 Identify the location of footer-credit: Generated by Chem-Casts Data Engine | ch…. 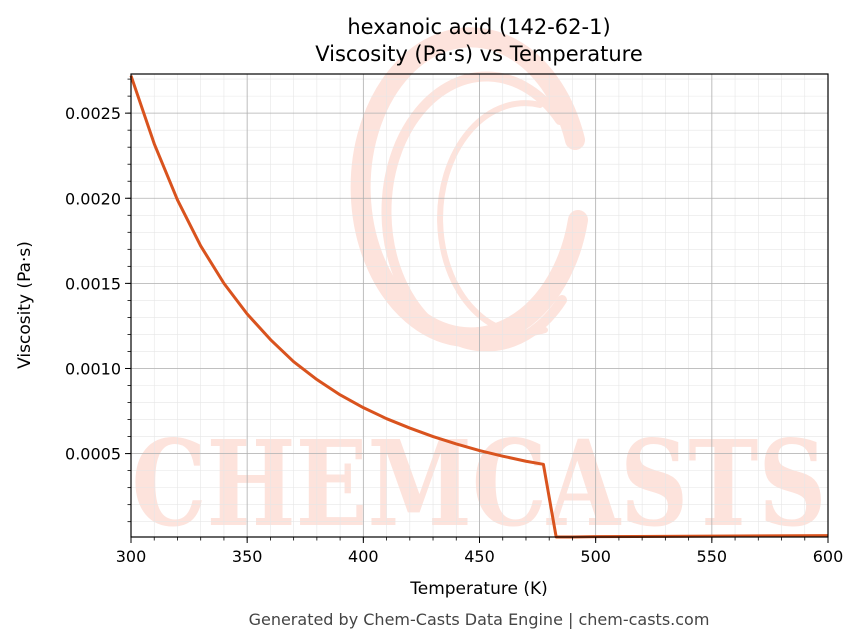
(479, 619).